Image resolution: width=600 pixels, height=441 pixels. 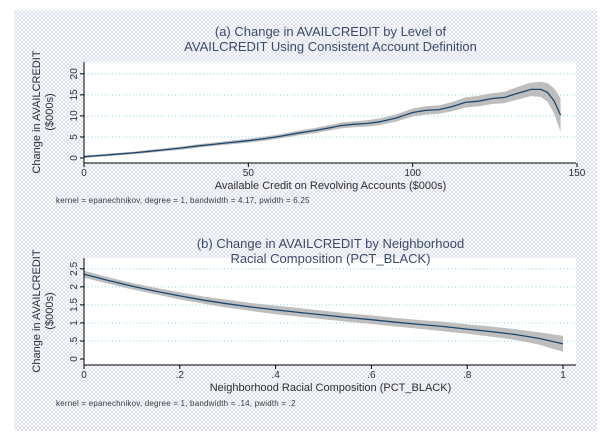 I want to click on y-tick-label: 20, so click(x=74, y=74).